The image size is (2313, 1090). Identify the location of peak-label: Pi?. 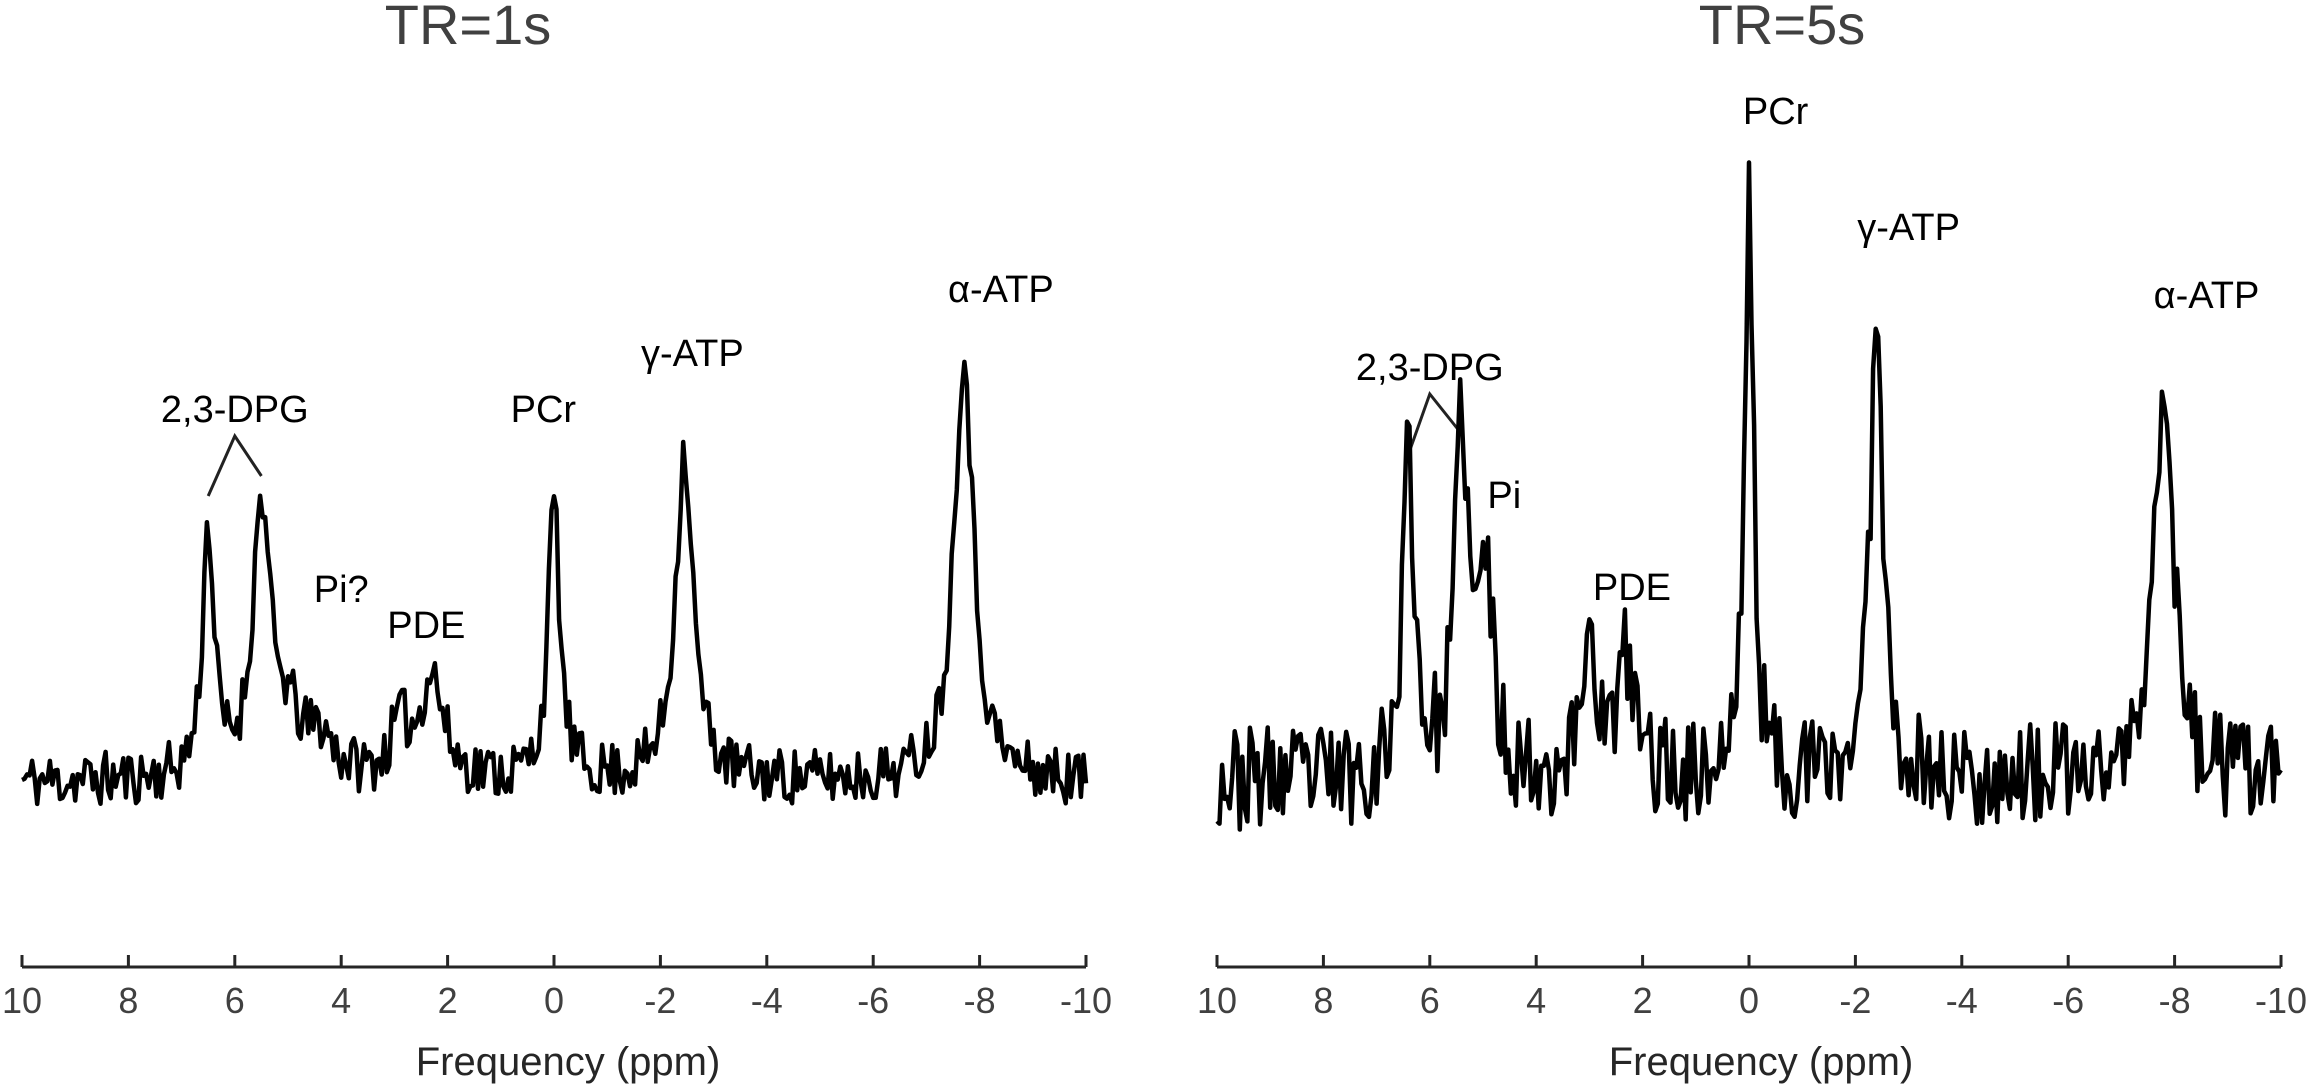
(341, 590).